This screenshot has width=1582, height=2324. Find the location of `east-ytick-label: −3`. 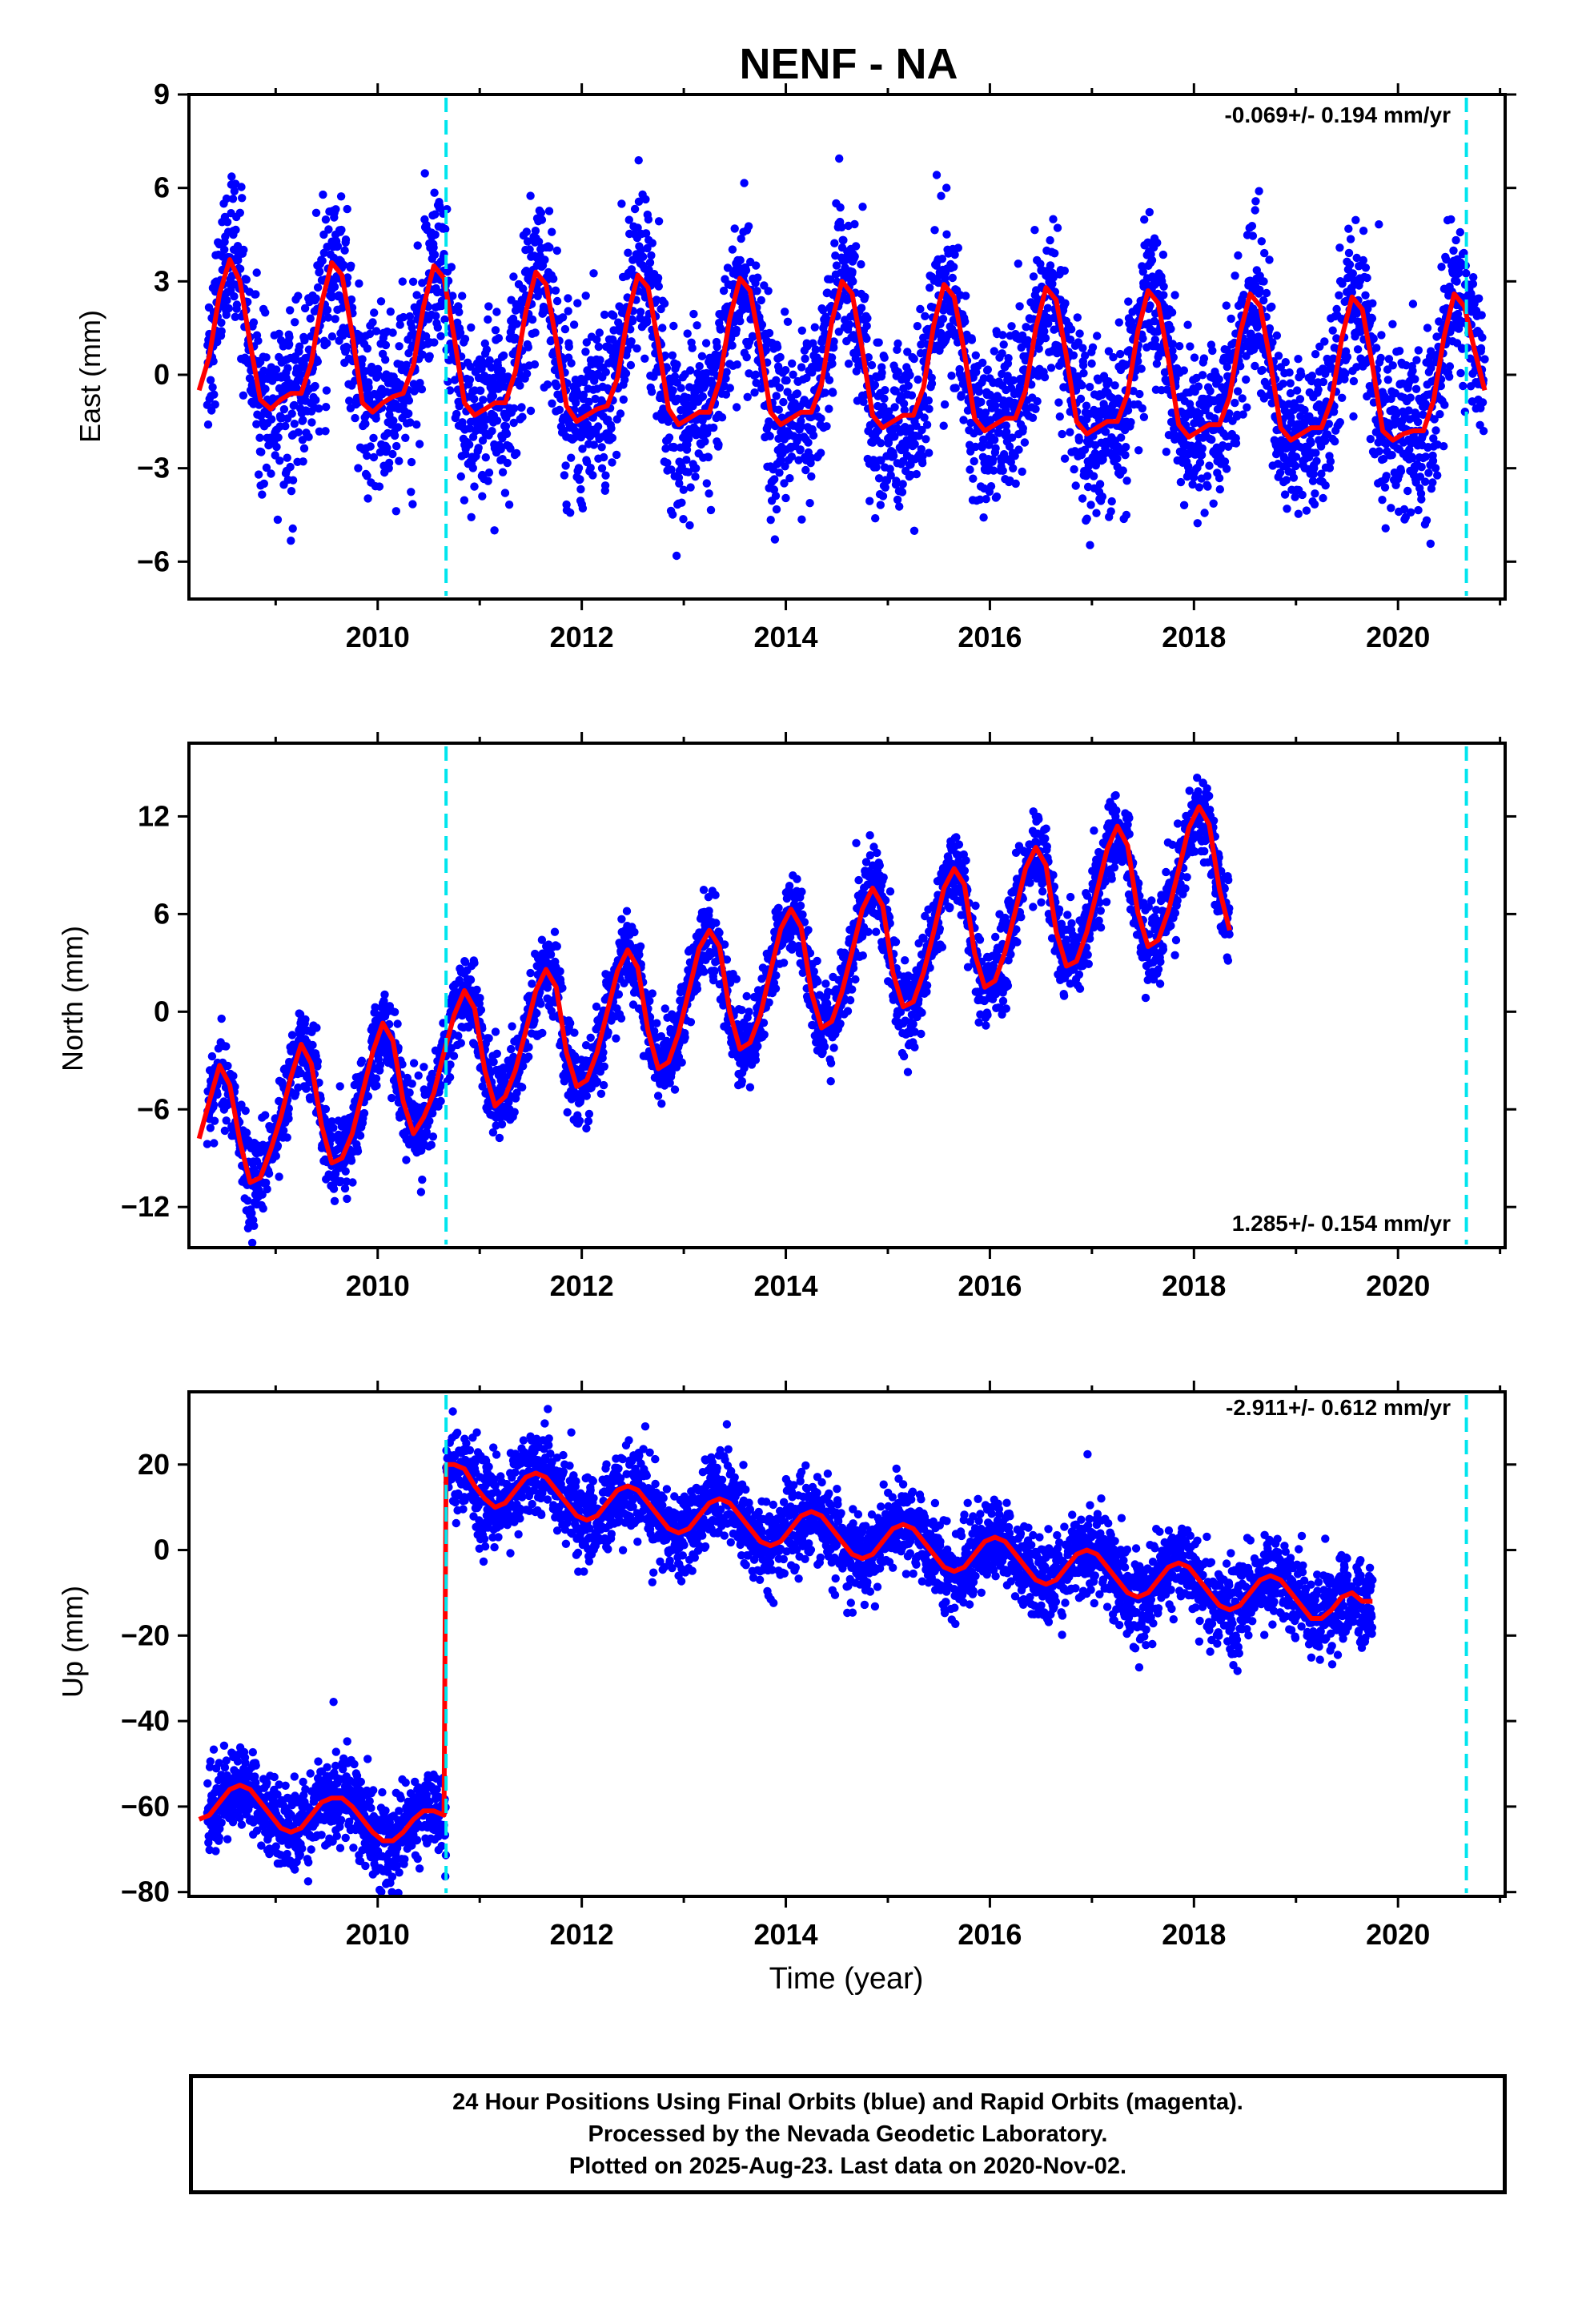

east-ytick-label: −3 is located at coordinates (154, 469).